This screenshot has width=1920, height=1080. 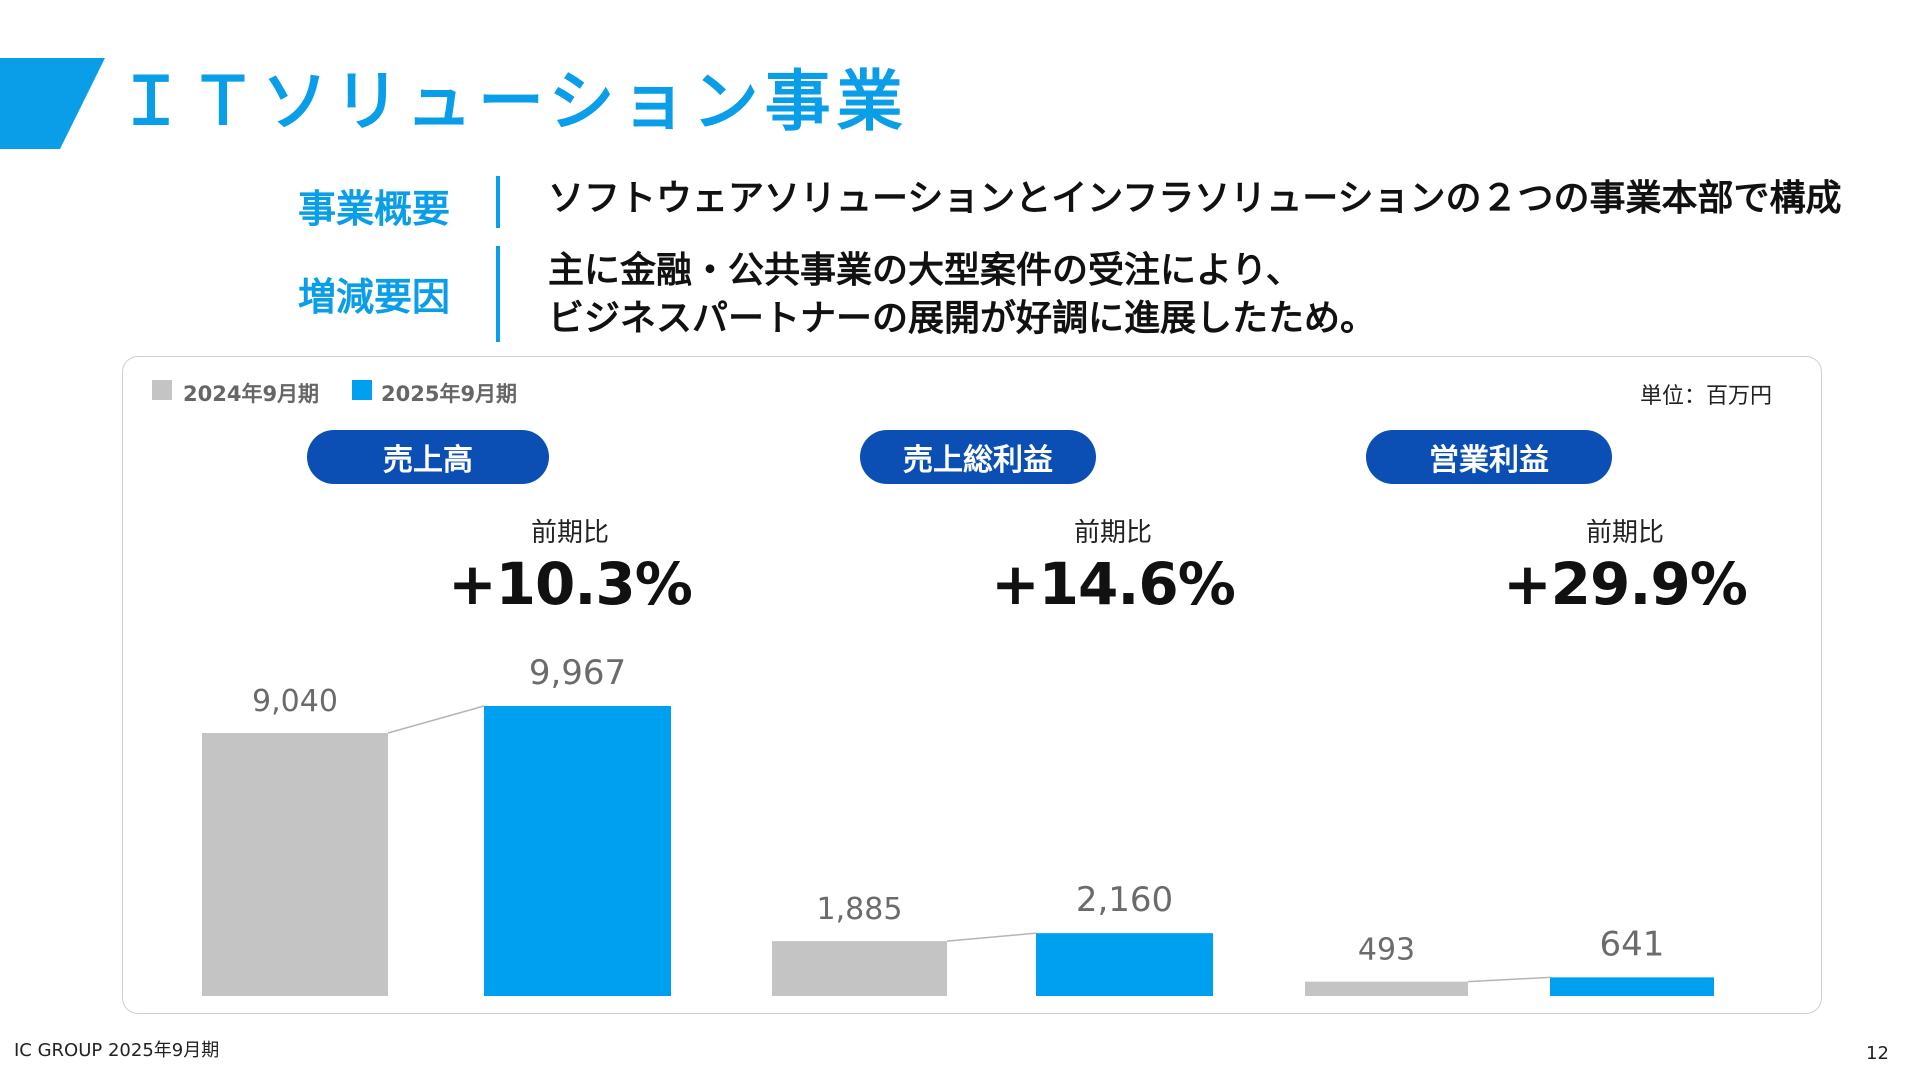 I want to click on legend-label-2024: 2024年9月期, so click(x=251, y=394).